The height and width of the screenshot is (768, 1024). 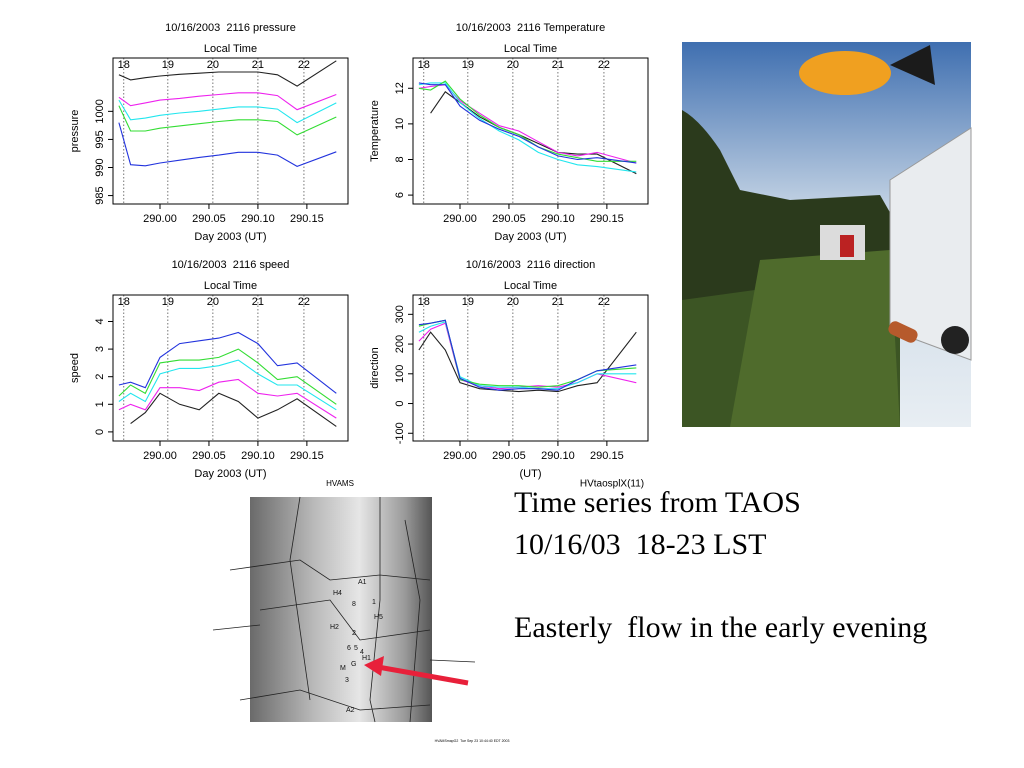 I want to click on y-axis-title: Temperature, so click(x=375, y=131).